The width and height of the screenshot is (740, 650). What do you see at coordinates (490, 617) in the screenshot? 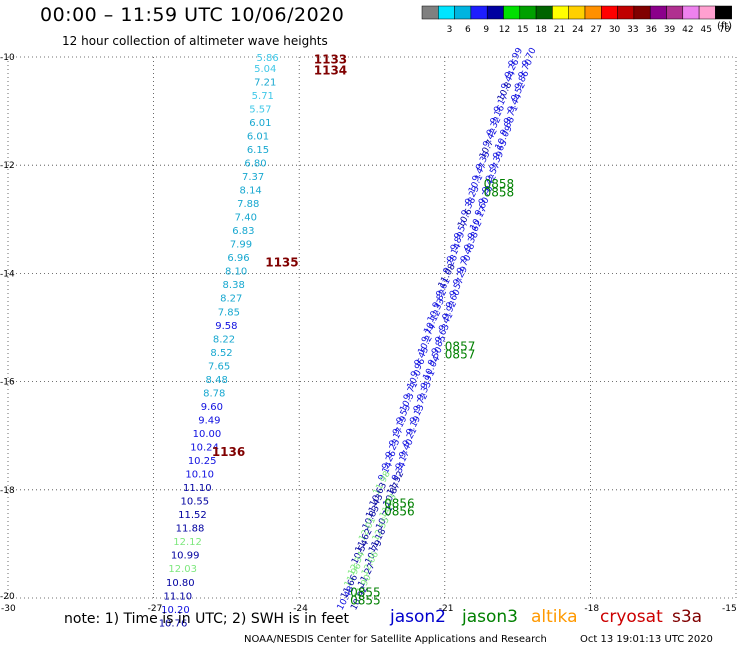
I see `satellite-legend-jason3: jason3` at bounding box center [490, 617].